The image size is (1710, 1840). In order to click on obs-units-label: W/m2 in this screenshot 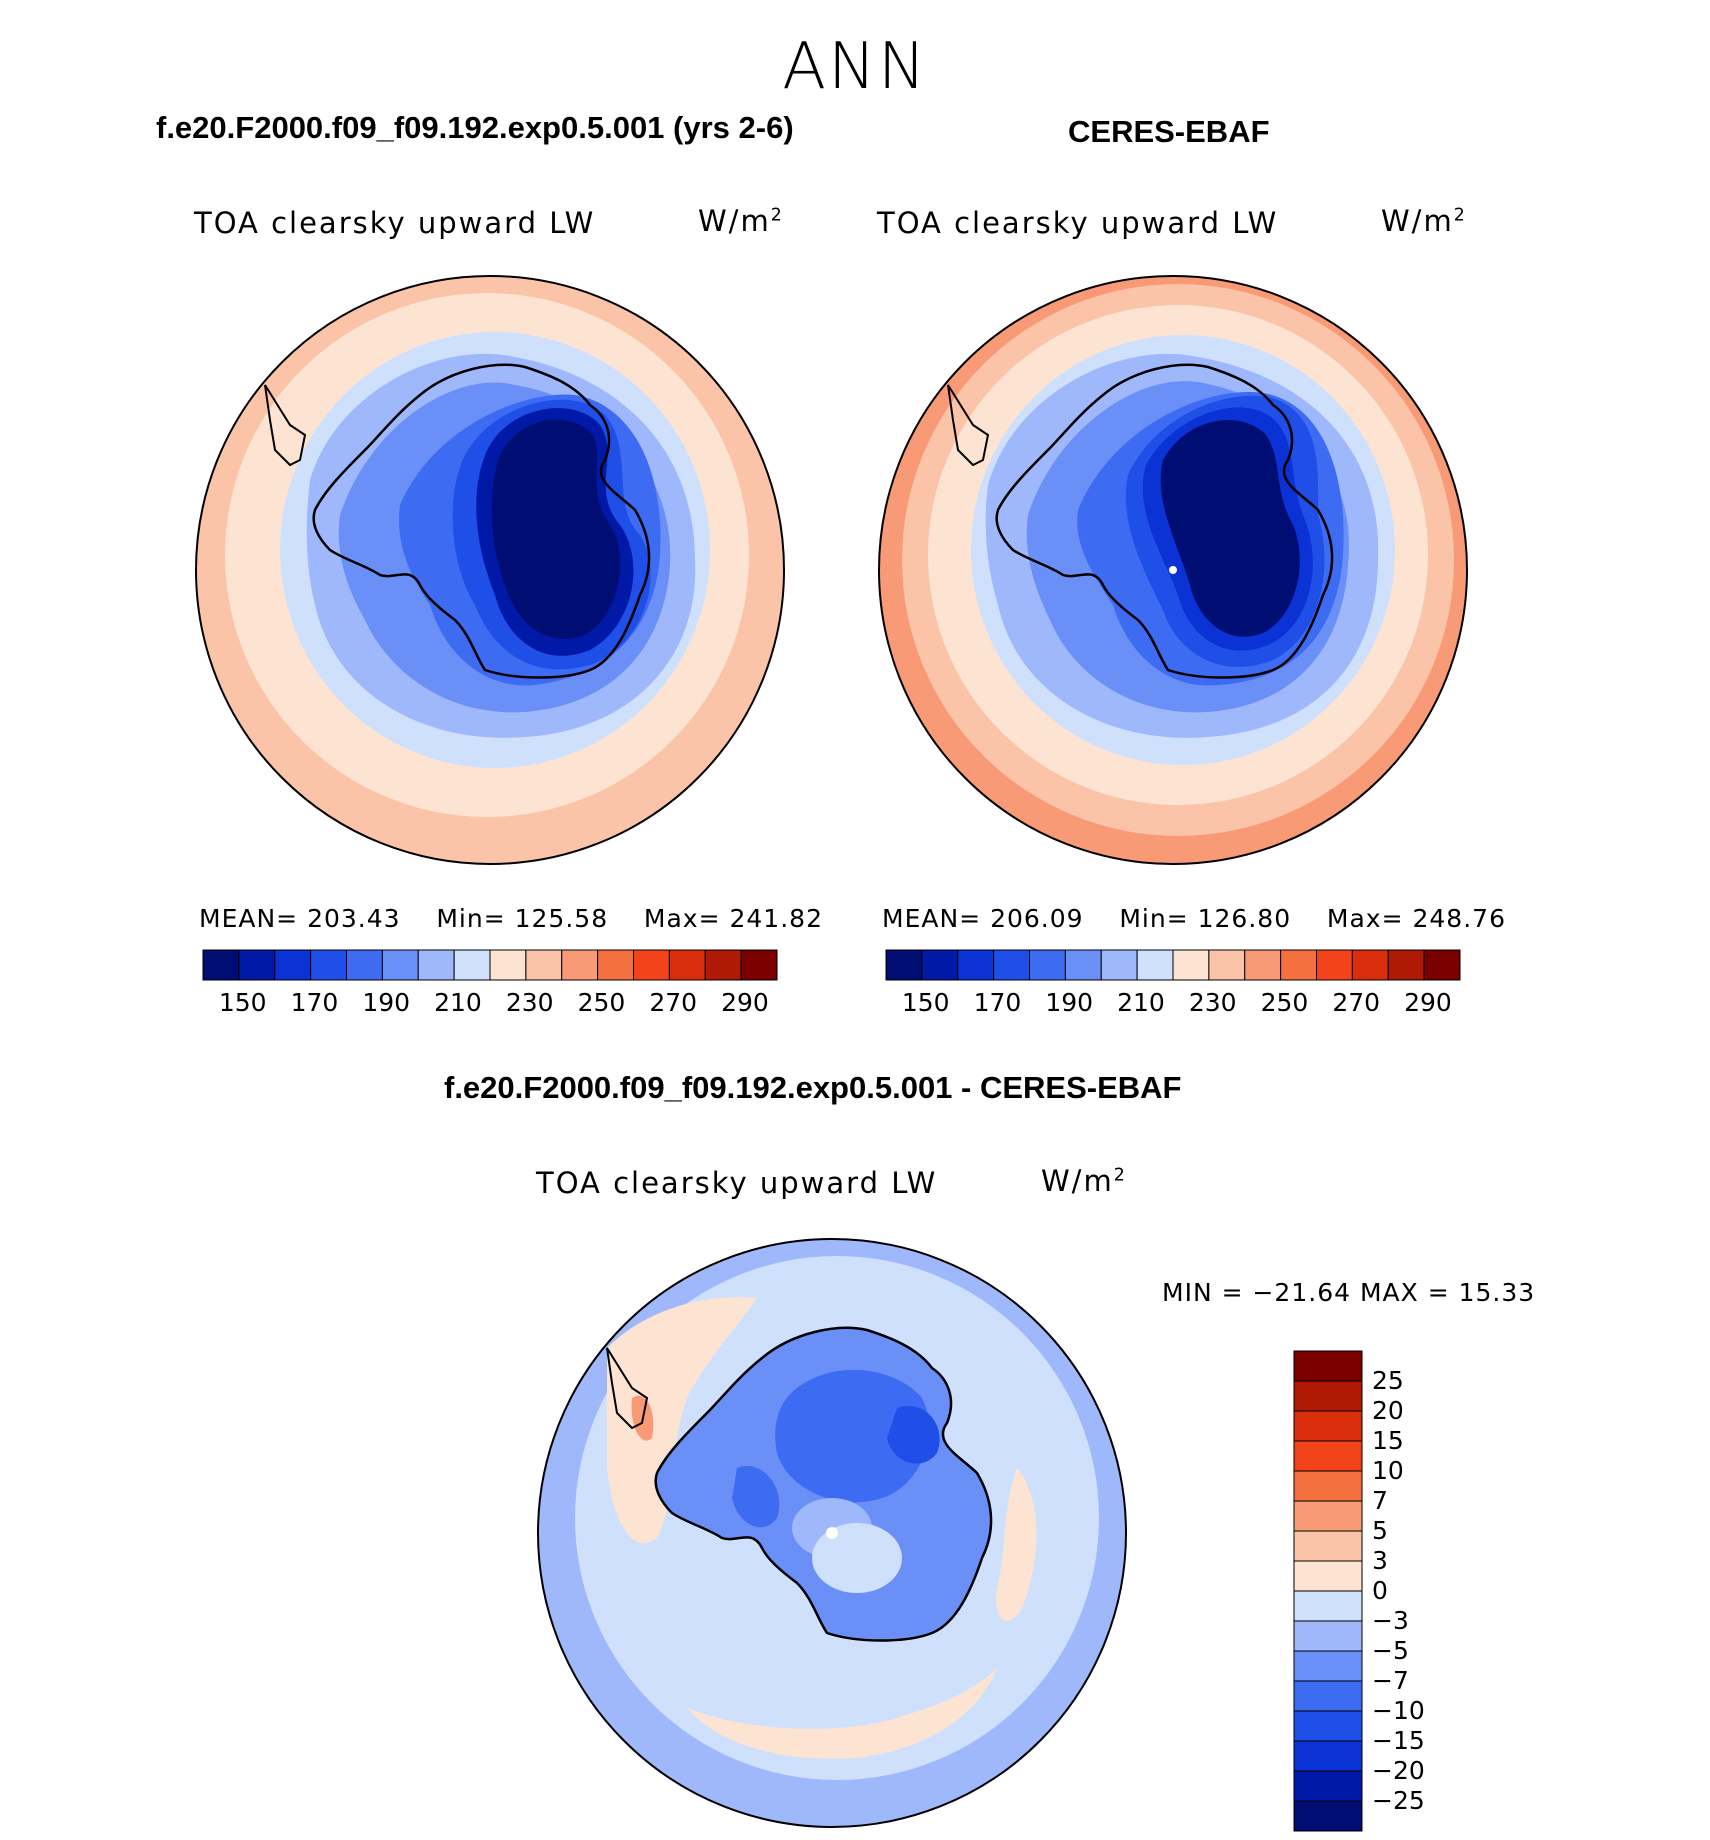, I will do `click(1424, 221)`.